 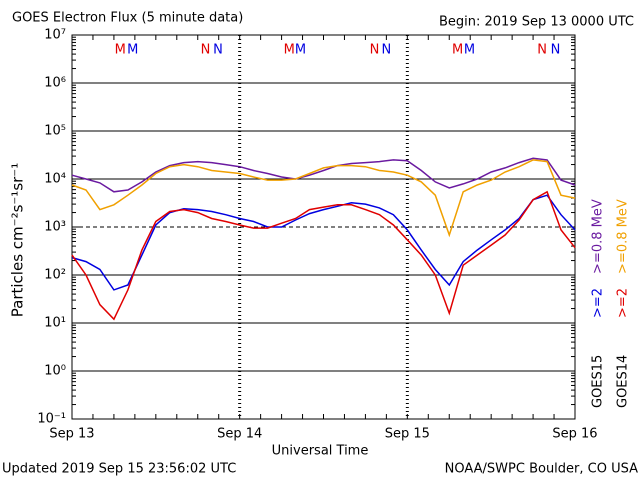 What do you see at coordinates (320, 451) in the screenshot?
I see `x-axis-label: Universal Time` at bounding box center [320, 451].